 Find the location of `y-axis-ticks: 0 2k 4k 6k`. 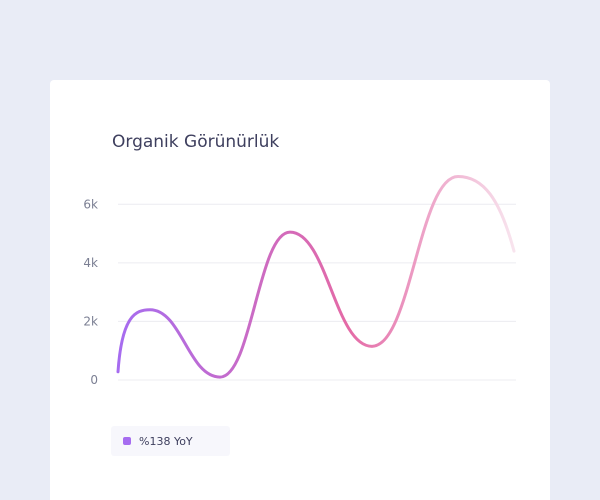

y-axis-ticks: 0 2k 4k 6k is located at coordinates (90, 292).